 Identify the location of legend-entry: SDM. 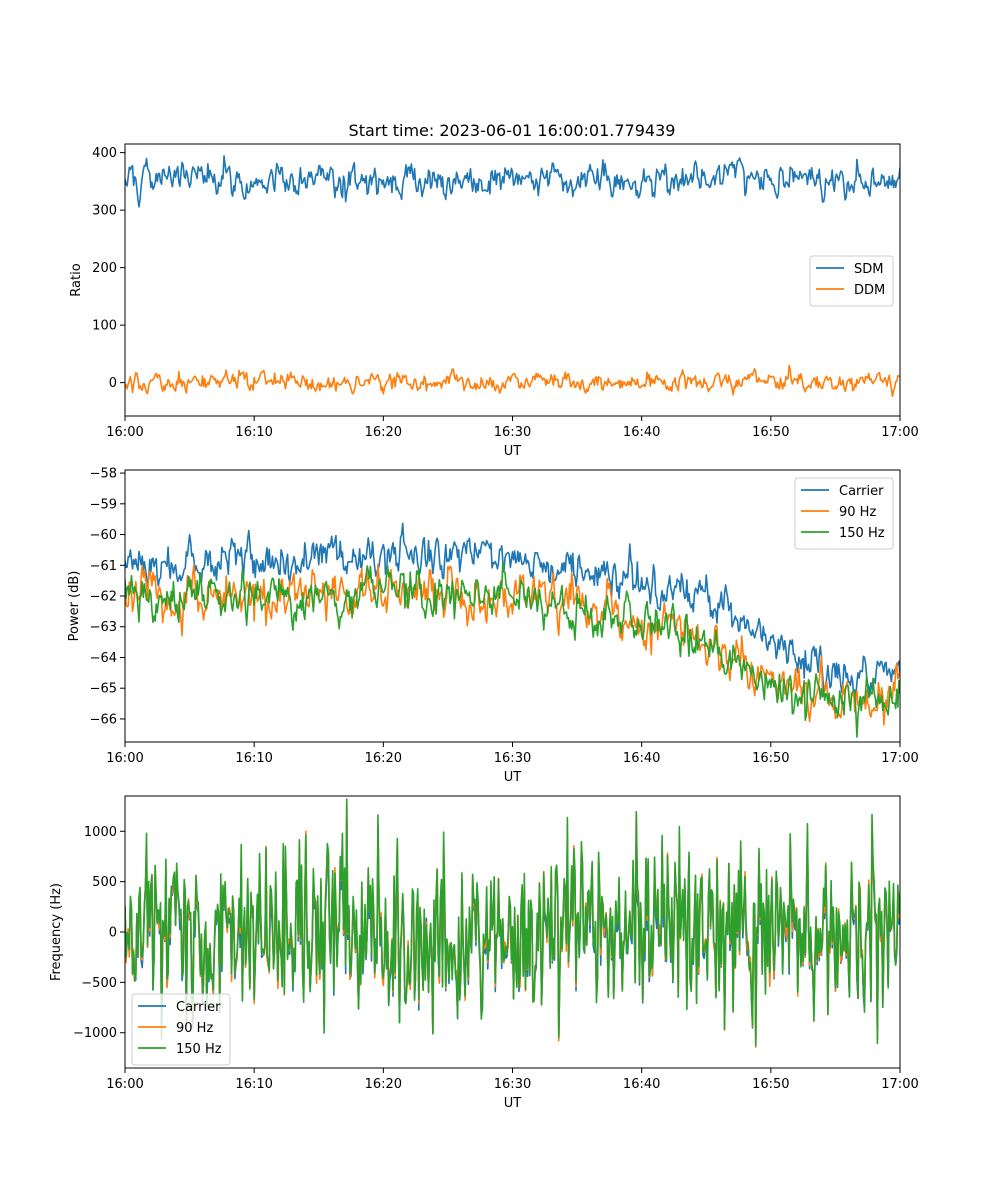
(868, 269).